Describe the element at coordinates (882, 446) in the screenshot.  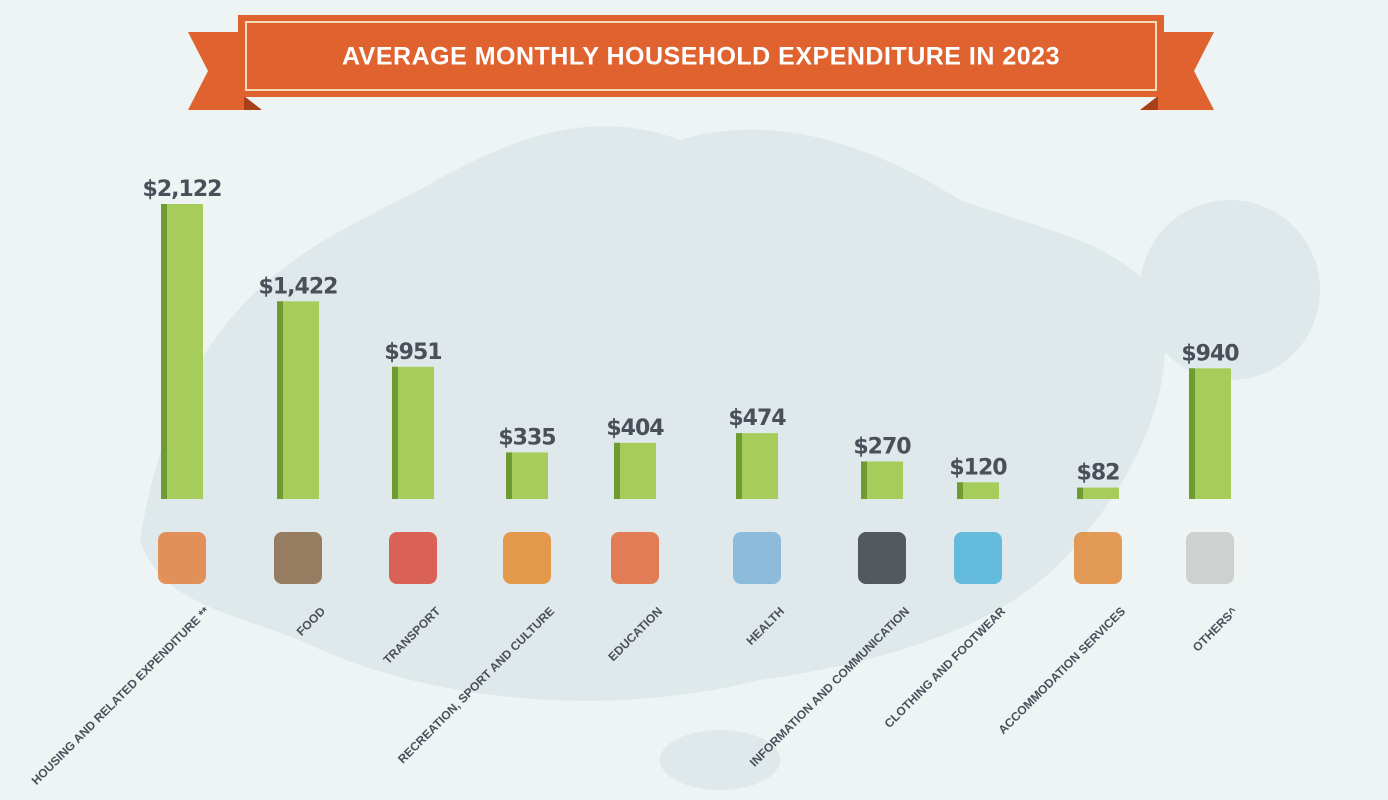
I see `value-label: $270` at that location.